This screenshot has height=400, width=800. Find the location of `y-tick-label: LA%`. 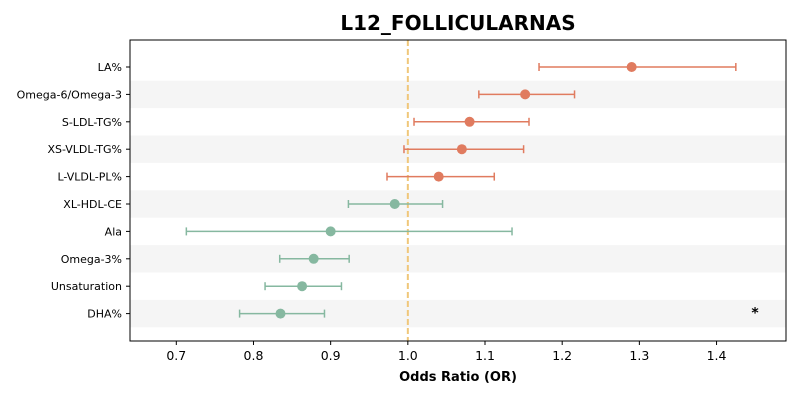

y-tick-label: LA% is located at coordinates (110, 67).